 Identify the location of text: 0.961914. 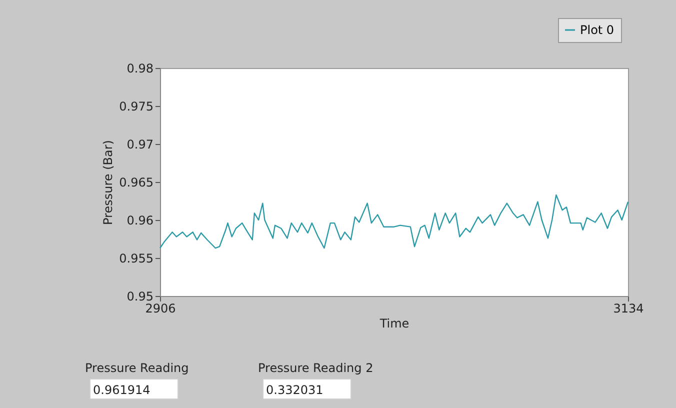
(121, 390).